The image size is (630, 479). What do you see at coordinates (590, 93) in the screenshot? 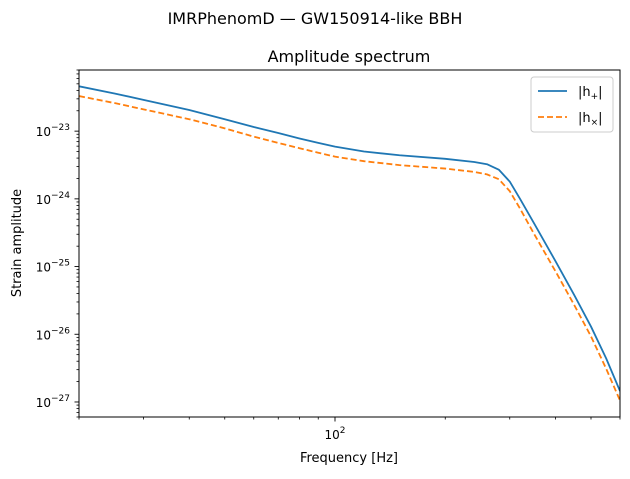
I see `legend-label-1: |h+|` at bounding box center [590, 93].